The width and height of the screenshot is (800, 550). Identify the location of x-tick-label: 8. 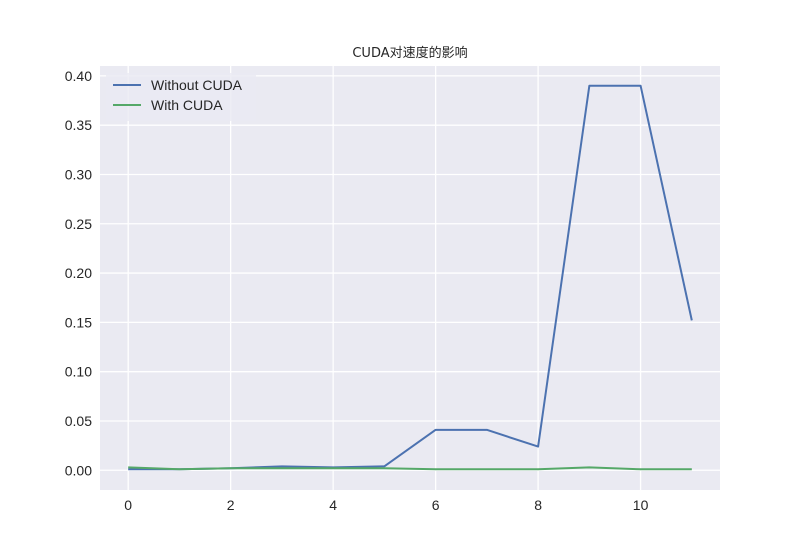
(538, 505).